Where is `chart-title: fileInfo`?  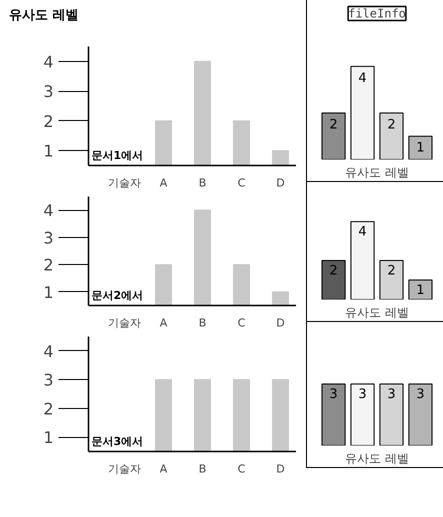 chart-title: fileInfo is located at coordinates (377, 13).